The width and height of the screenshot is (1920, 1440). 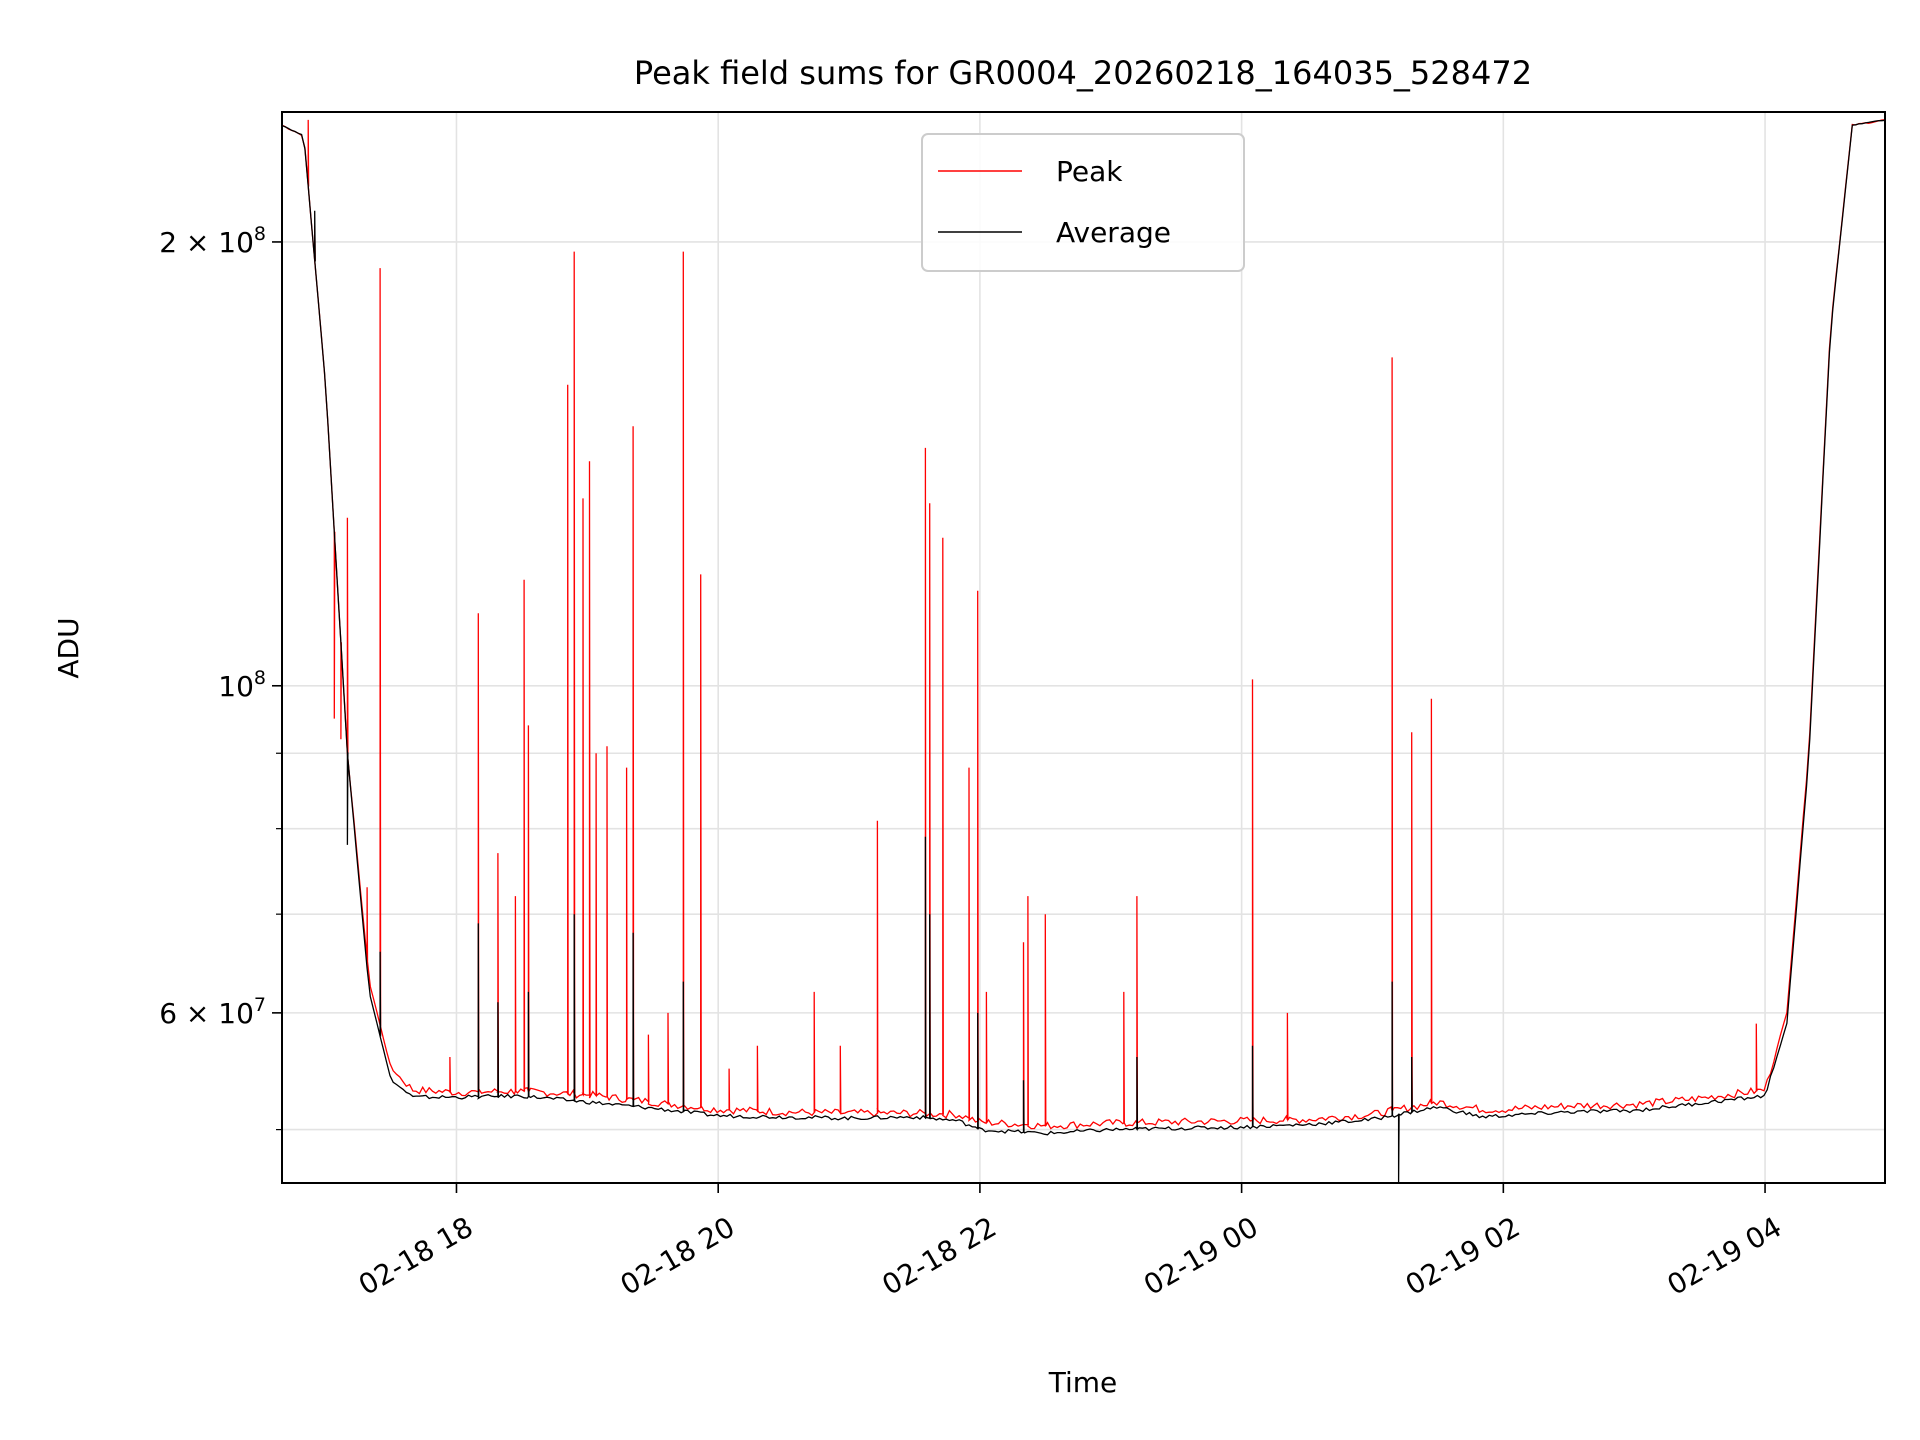 I want to click on y-axis-label: ADU, so click(x=68, y=647).